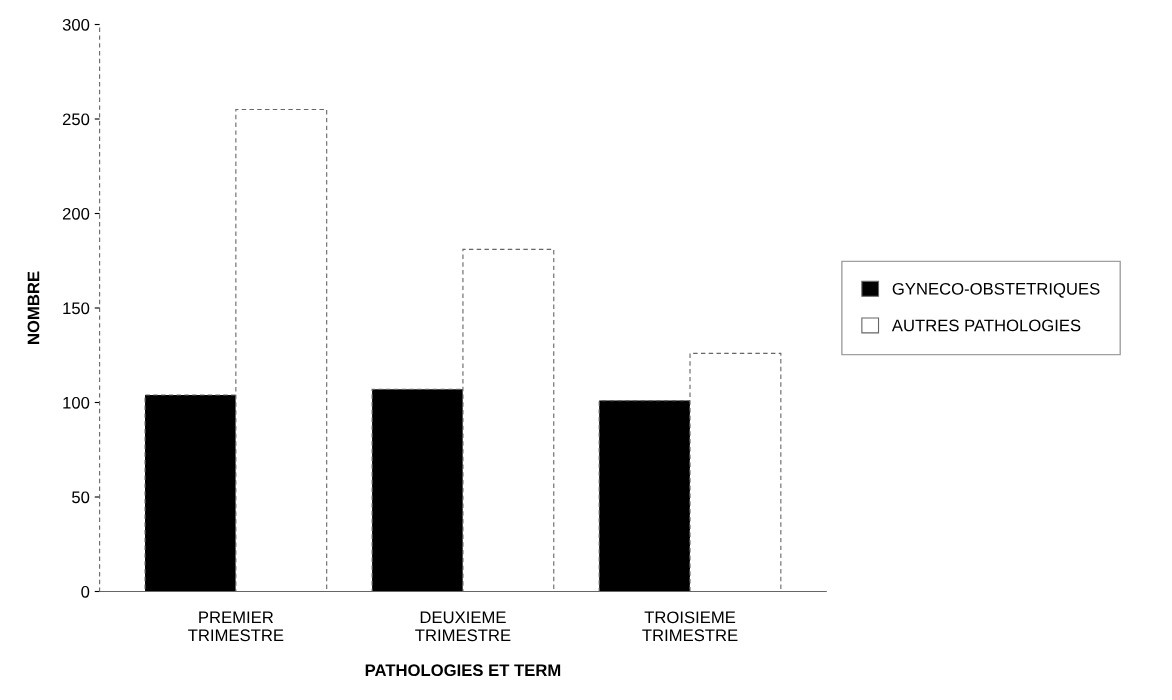  Describe the element at coordinates (76, 308) in the screenshot. I see `y-tick-label: 150` at that location.